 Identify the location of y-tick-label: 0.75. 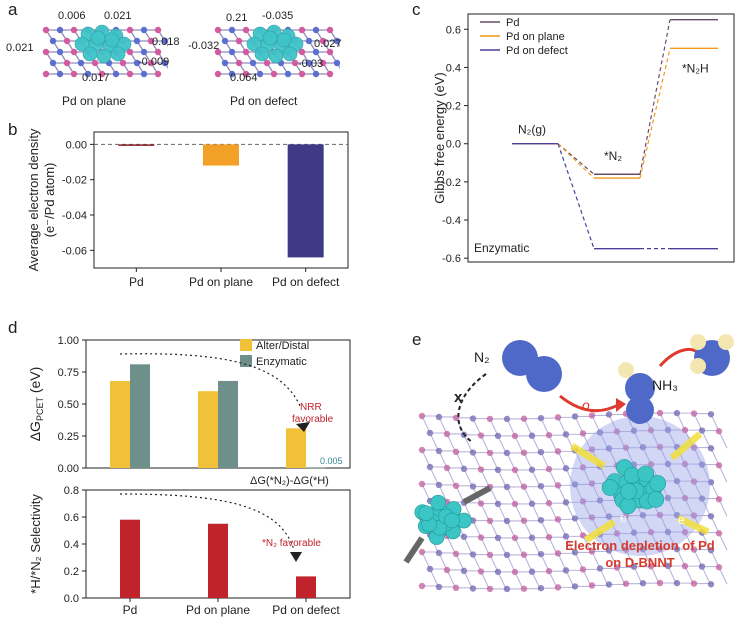
(68, 373).